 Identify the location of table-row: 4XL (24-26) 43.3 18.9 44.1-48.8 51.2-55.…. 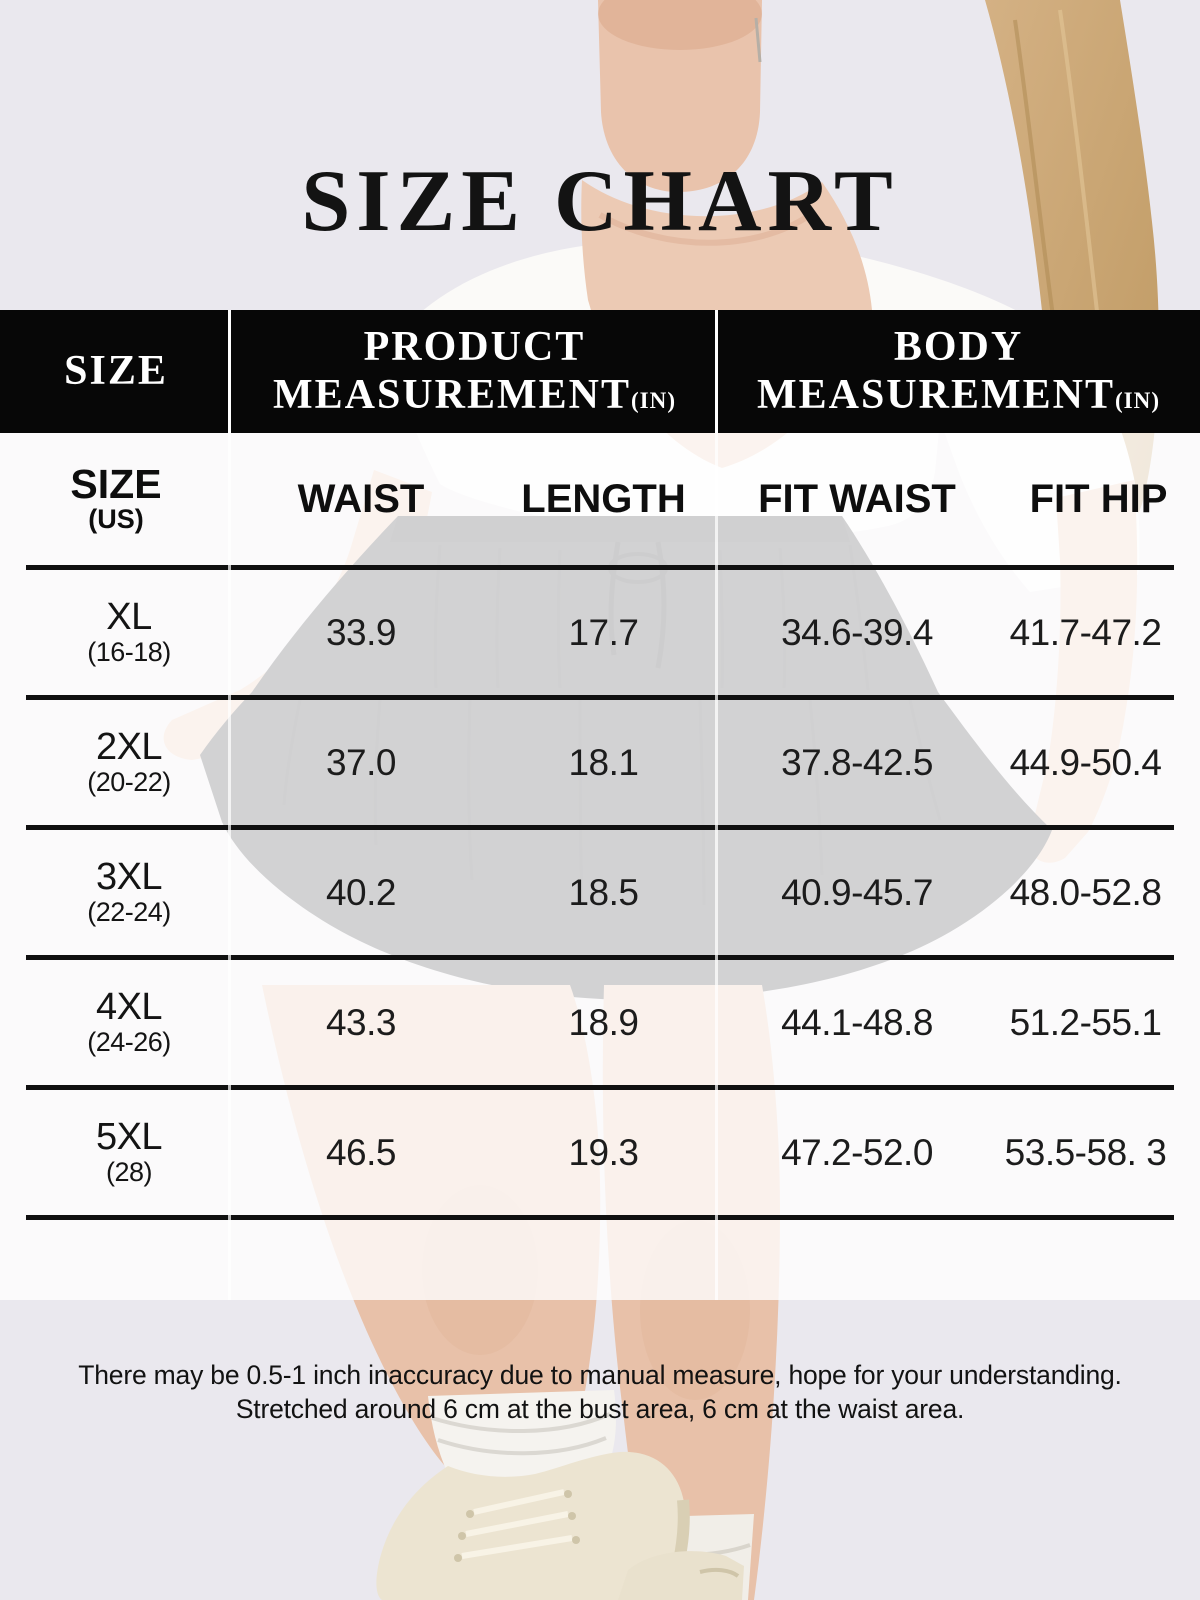
(600, 1025).